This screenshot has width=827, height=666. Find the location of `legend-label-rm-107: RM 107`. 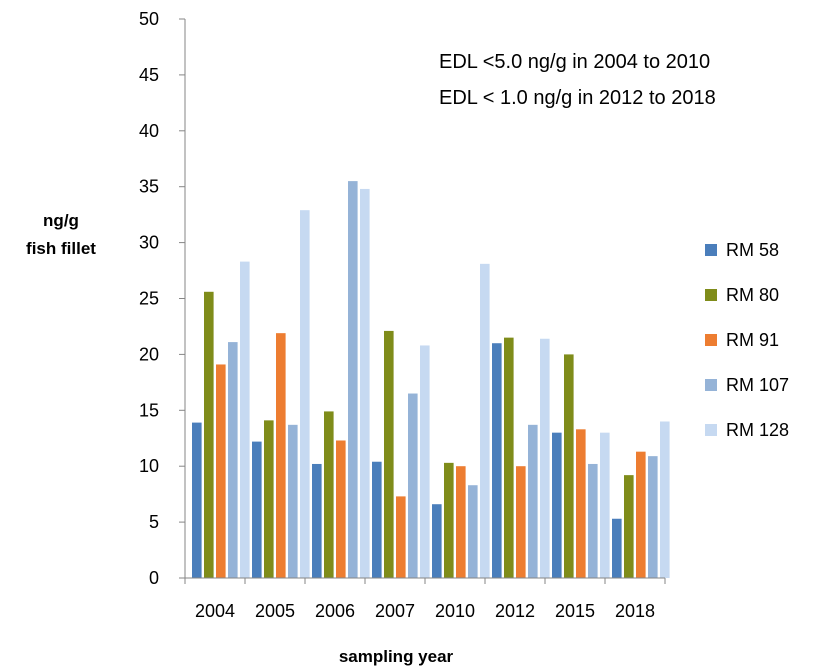

legend-label-rm-107: RM 107 is located at coordinates (757, 385).